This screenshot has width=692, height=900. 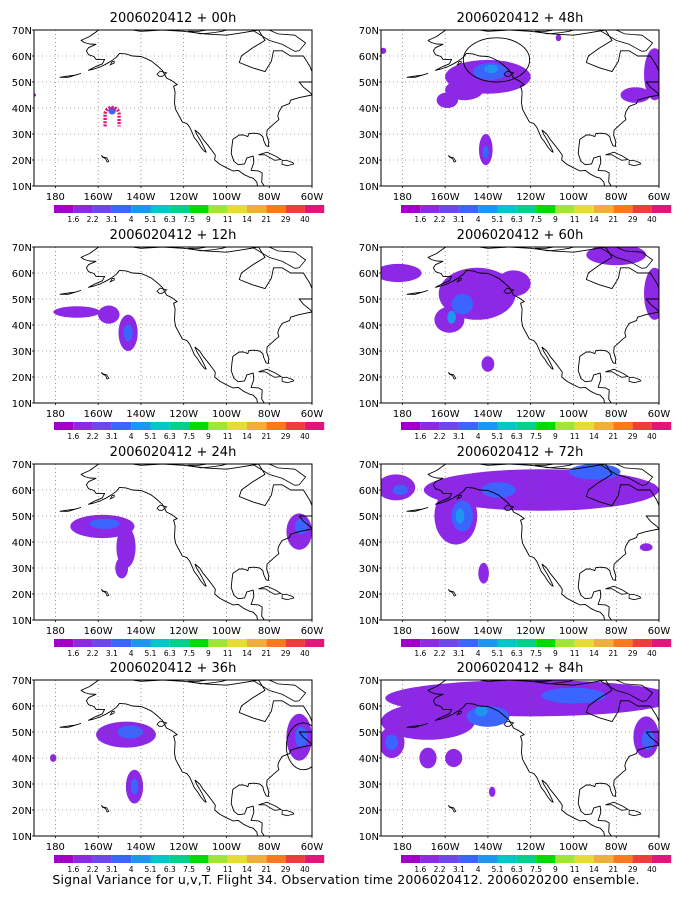 I want to click on y-tick-label: 30N, so click(x=369, y=569).